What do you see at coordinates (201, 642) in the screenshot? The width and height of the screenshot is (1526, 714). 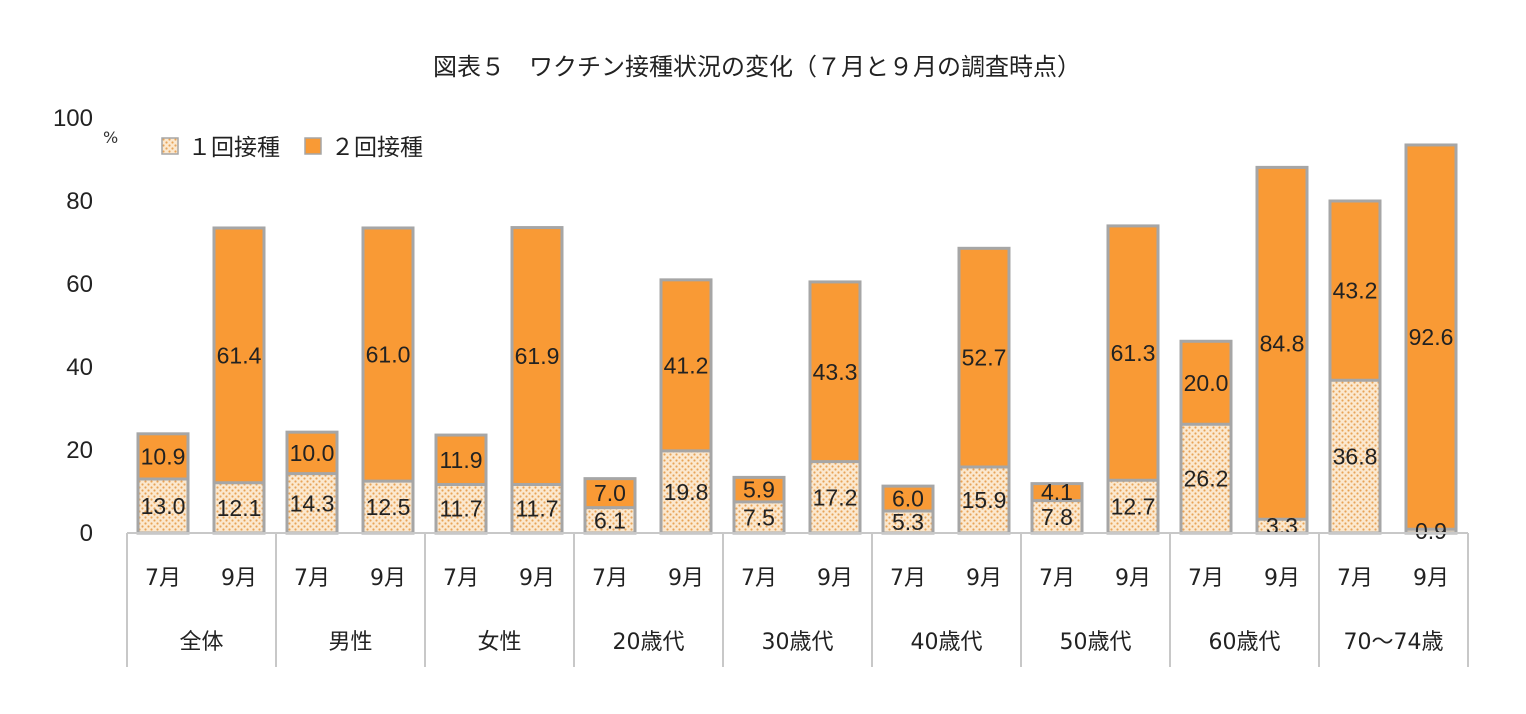 I see `x-group-label: 全体` at bounding box center [201, 642].